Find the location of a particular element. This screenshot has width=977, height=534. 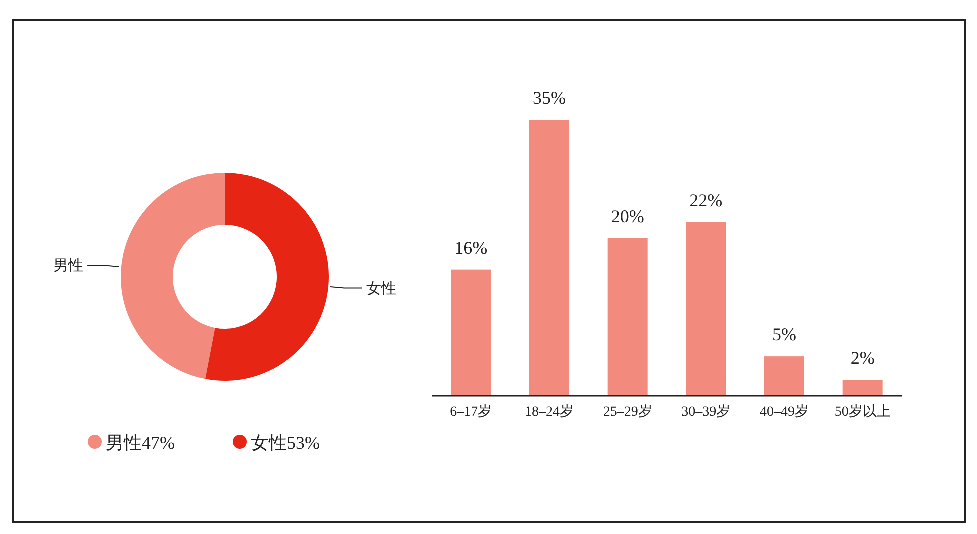

legend-label: 女性 is located at coordinates (269, 443).